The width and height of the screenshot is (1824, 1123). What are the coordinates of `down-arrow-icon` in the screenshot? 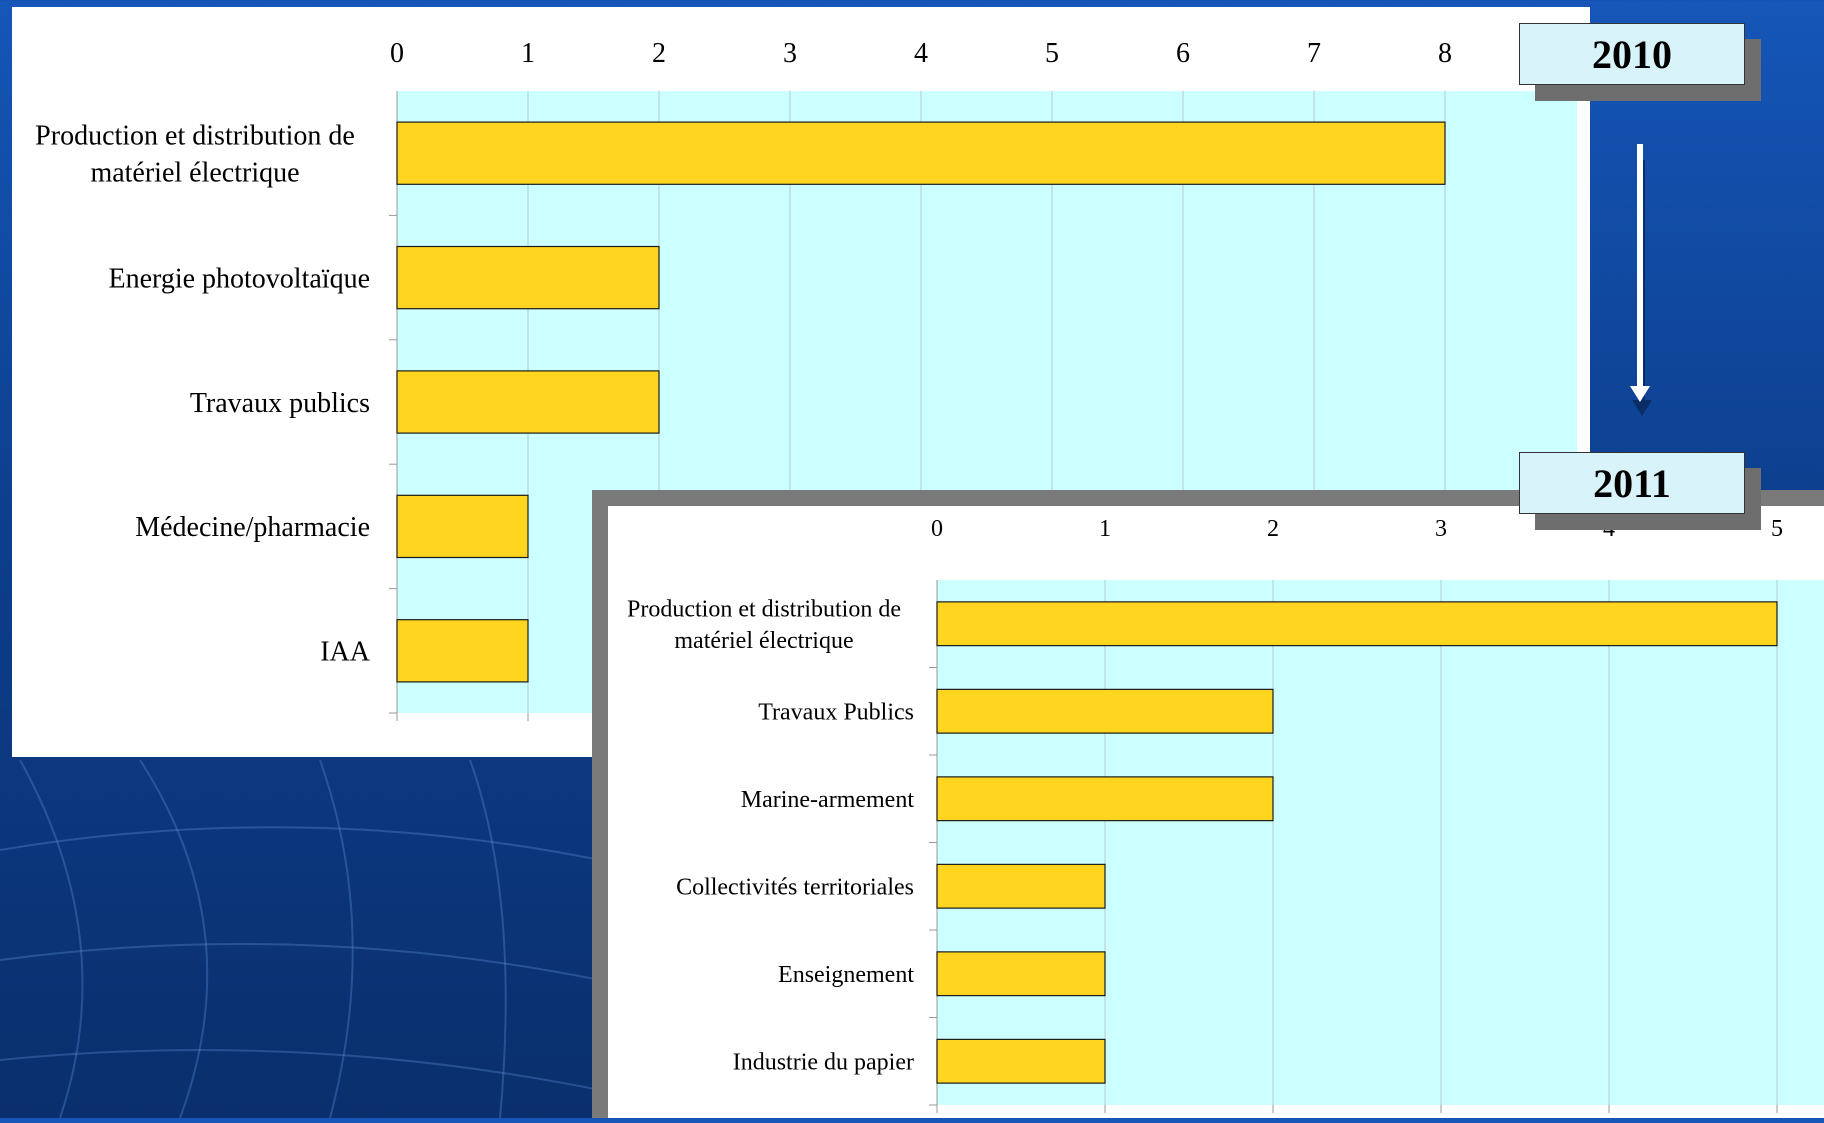 It's located at (1641, 280).